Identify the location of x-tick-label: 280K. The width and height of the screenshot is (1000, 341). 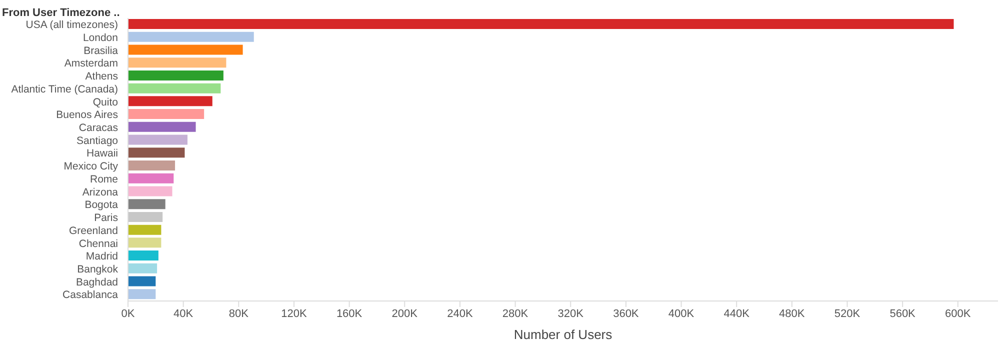
(515, 314).